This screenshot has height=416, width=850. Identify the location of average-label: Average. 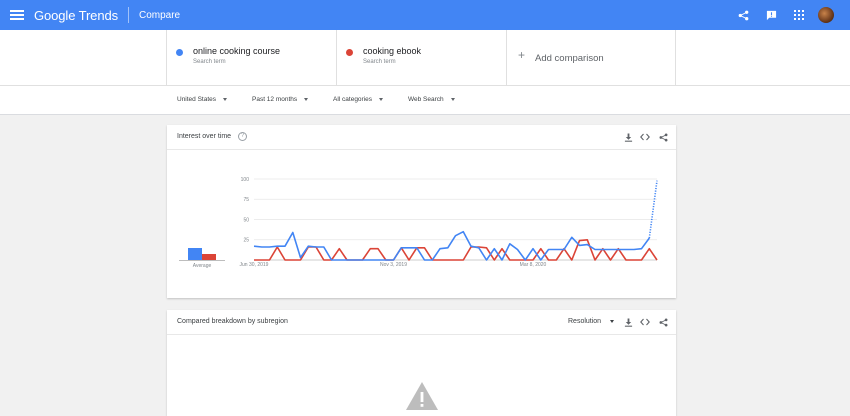
(202, 266).